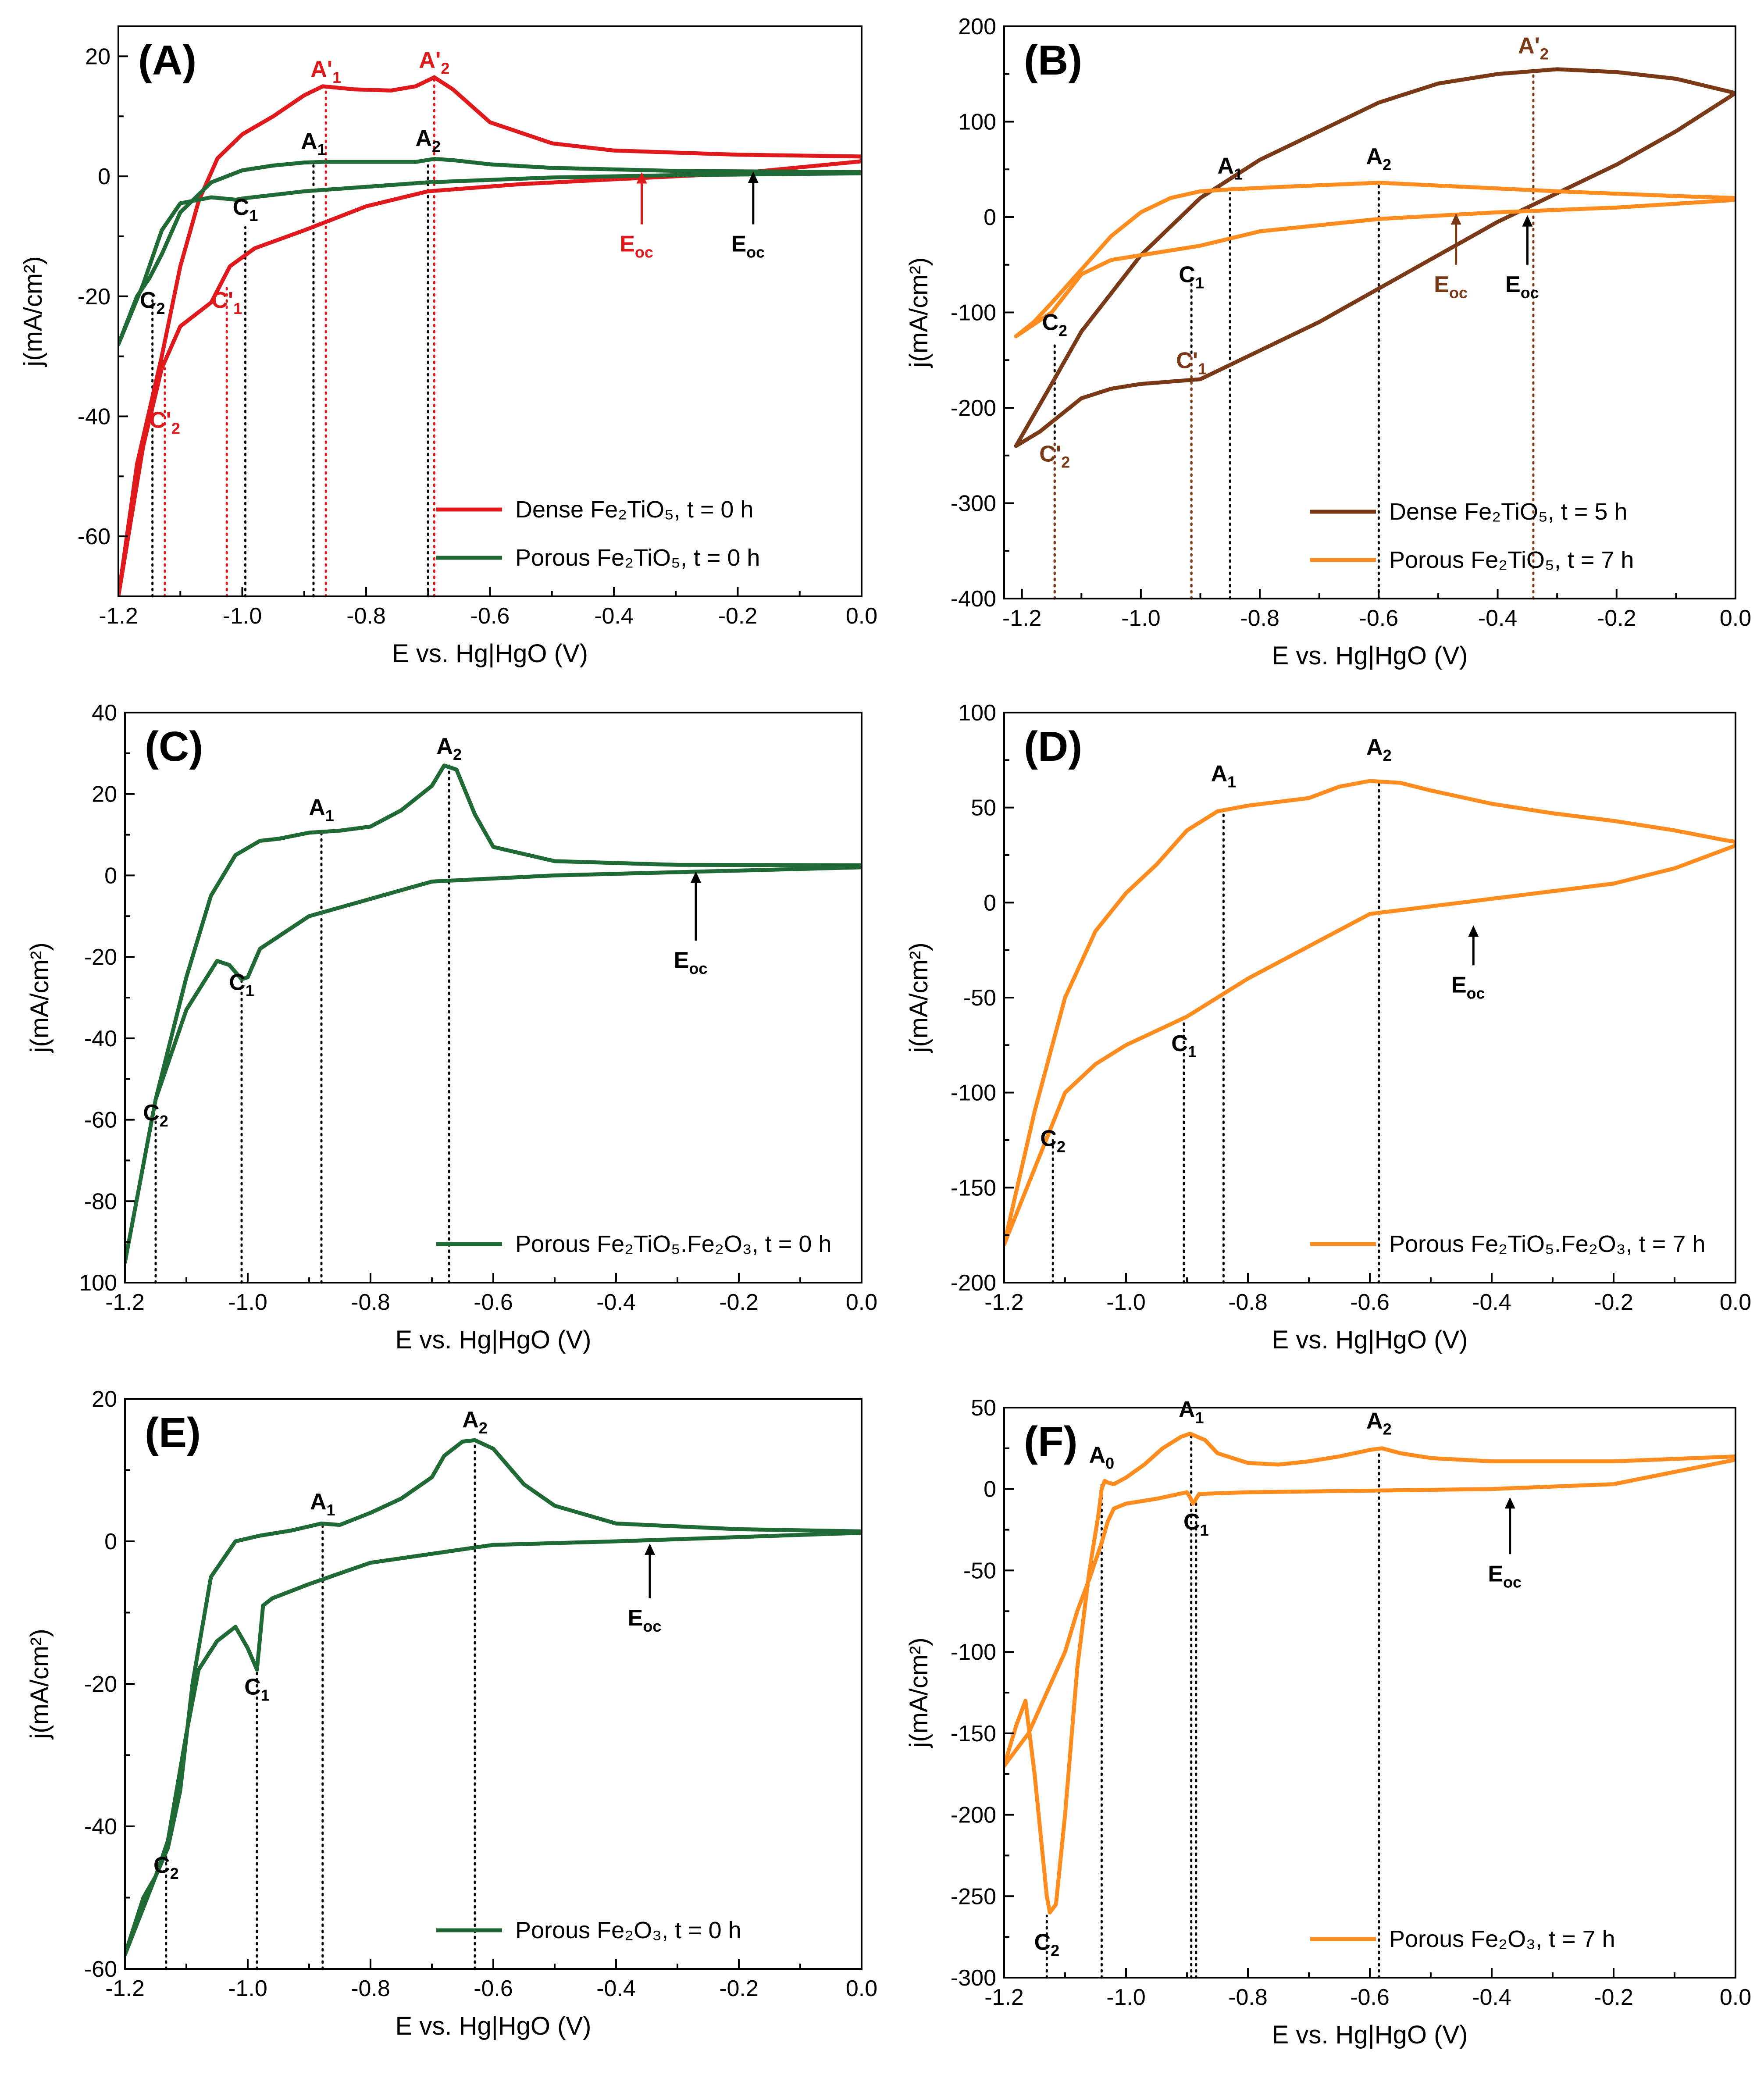 The width and height of the screenshot is (1764, 2082). I want to click on x-axis-label: E vs. Hg|HgO (V), so click(1370, 656).